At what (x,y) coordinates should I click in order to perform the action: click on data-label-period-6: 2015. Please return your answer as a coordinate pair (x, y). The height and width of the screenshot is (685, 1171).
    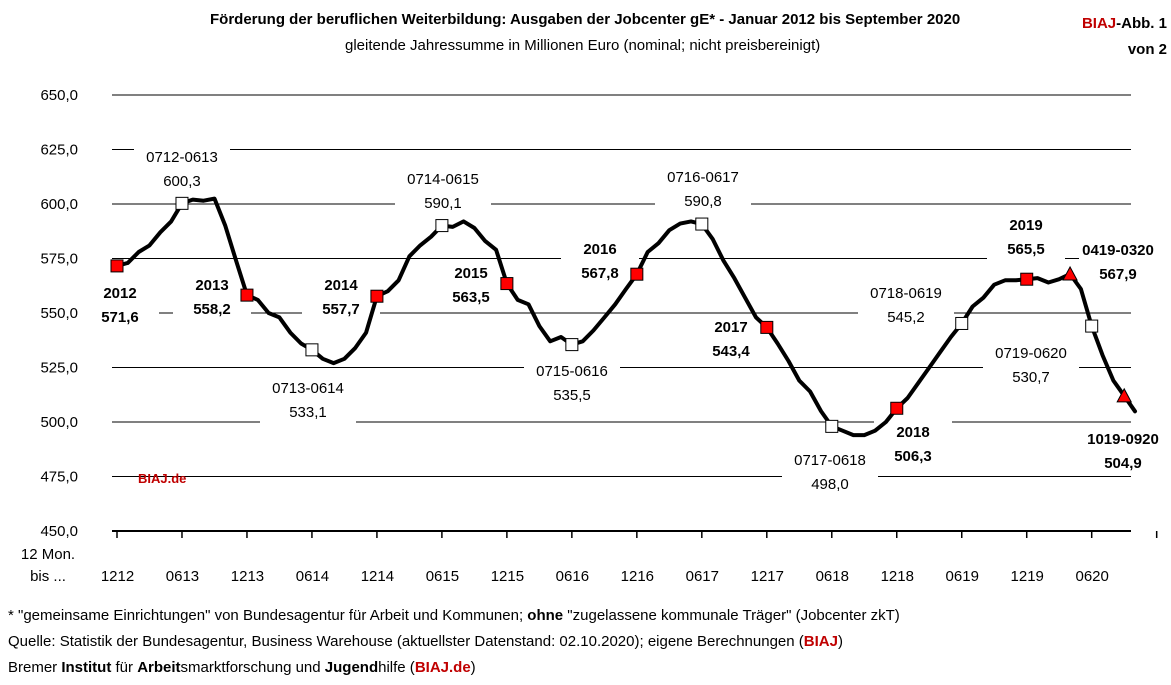
    Looking at the image, I should click on (470, 273).